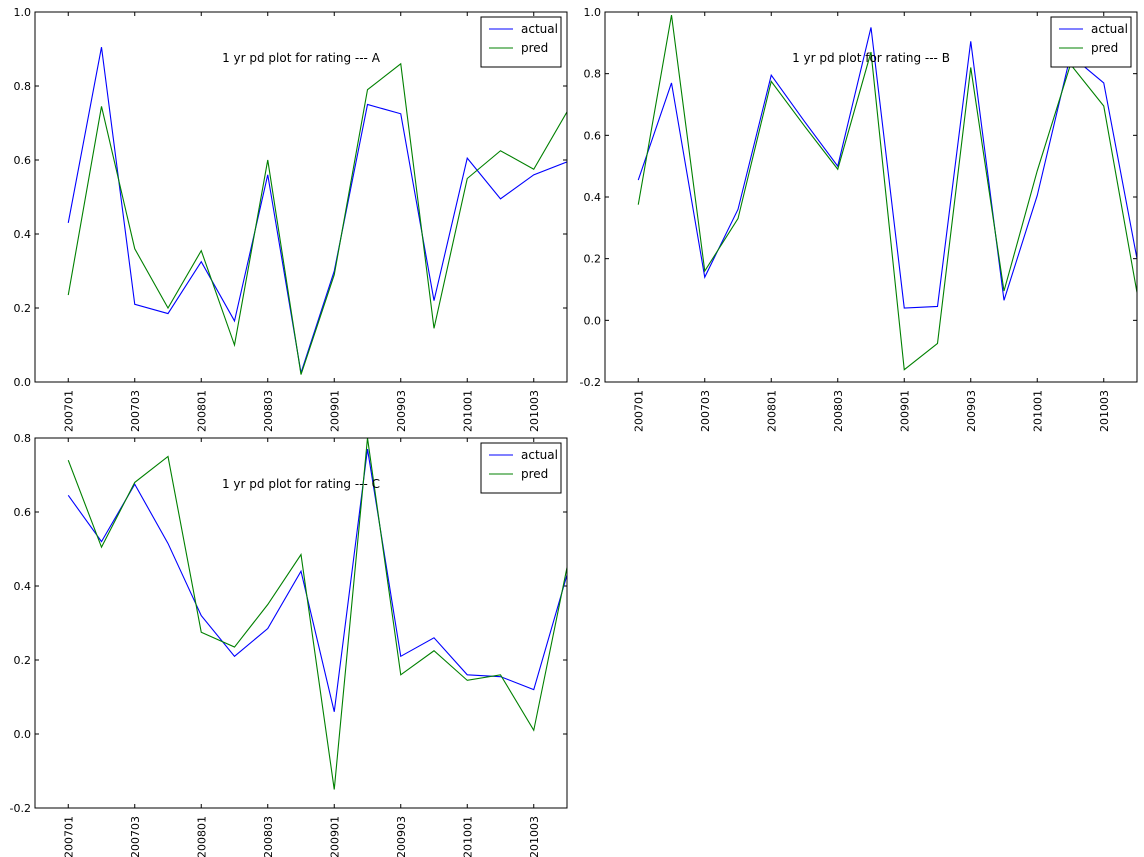  I want to click on chart-title: 1 yr pd plot for rating --- C, so click(301, 484).